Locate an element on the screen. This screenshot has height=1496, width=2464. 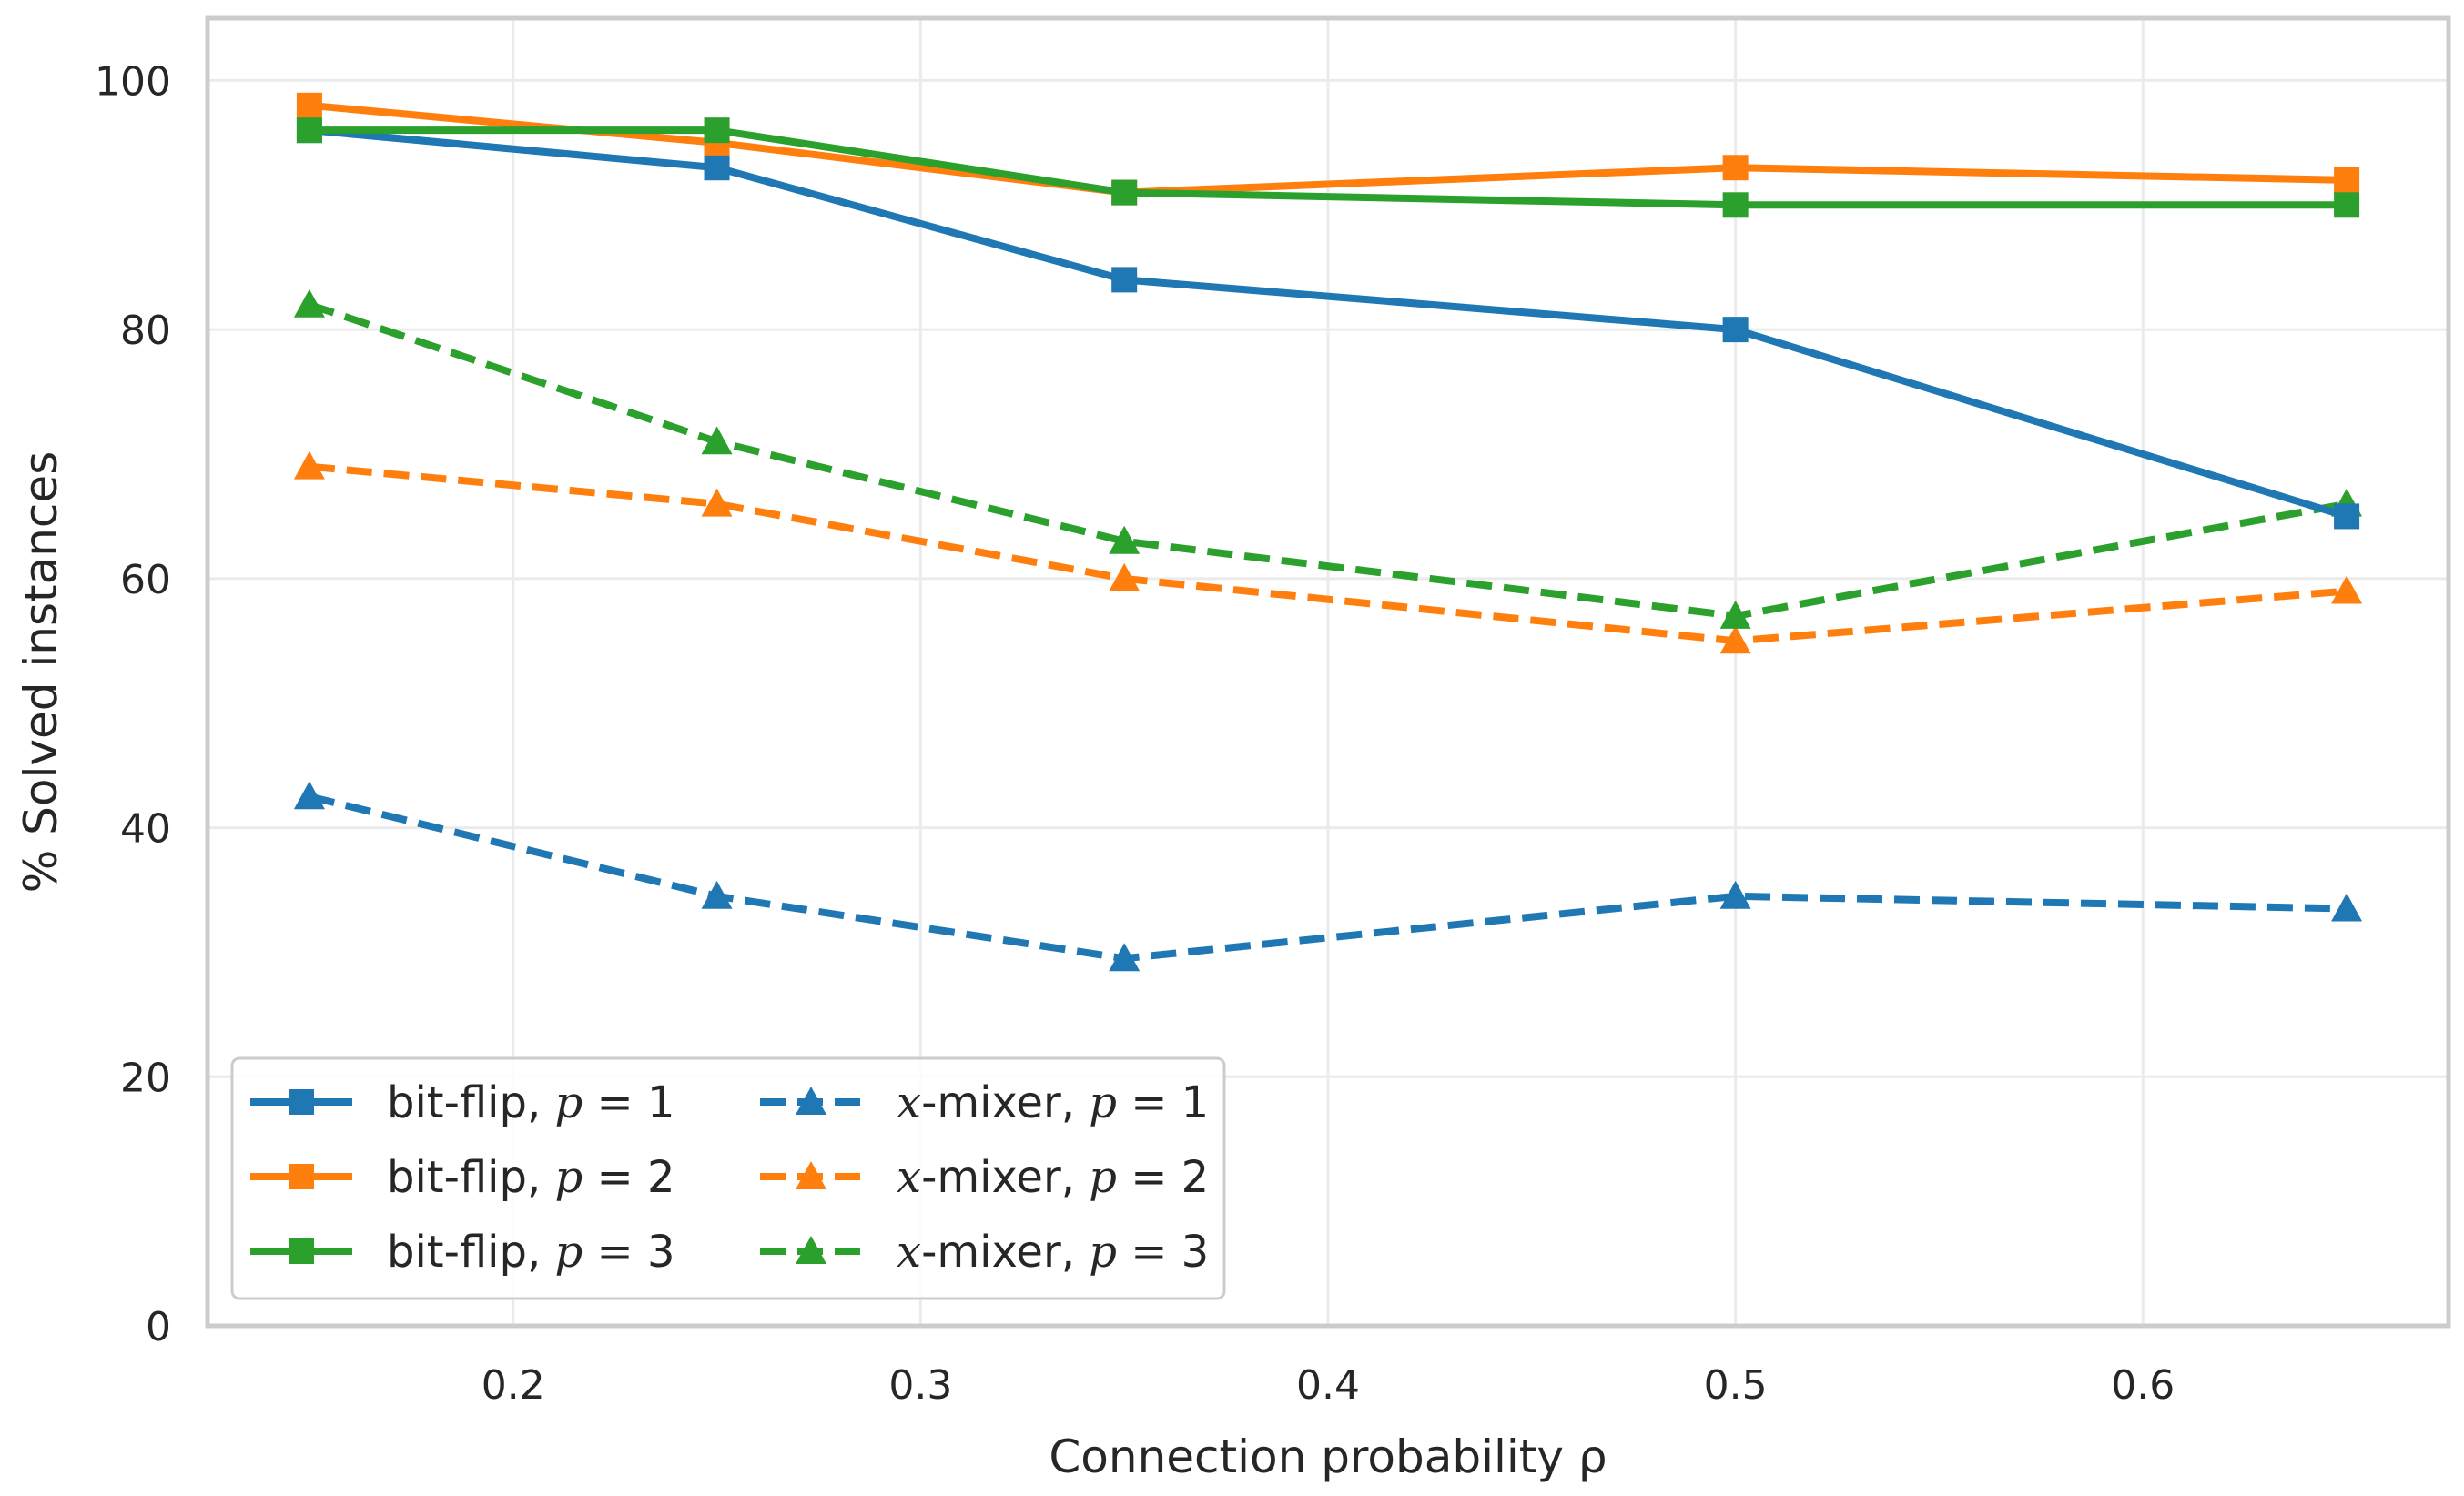
legend-item-4: x-mixer, p = 2 is located at coordinates (985, 1177).